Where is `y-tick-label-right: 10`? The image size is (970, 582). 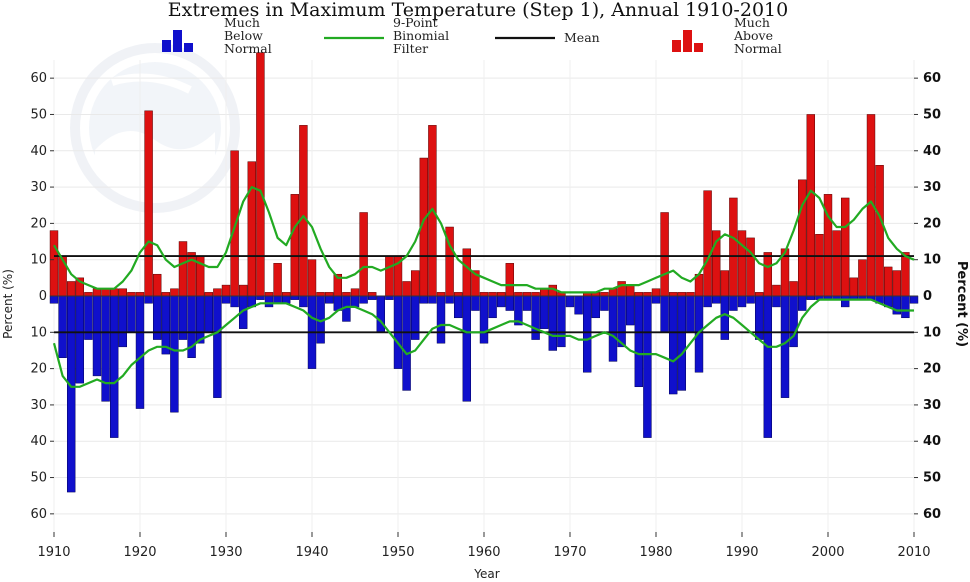
y-tick-label-right: 10 is located at coordinates (932, 260).